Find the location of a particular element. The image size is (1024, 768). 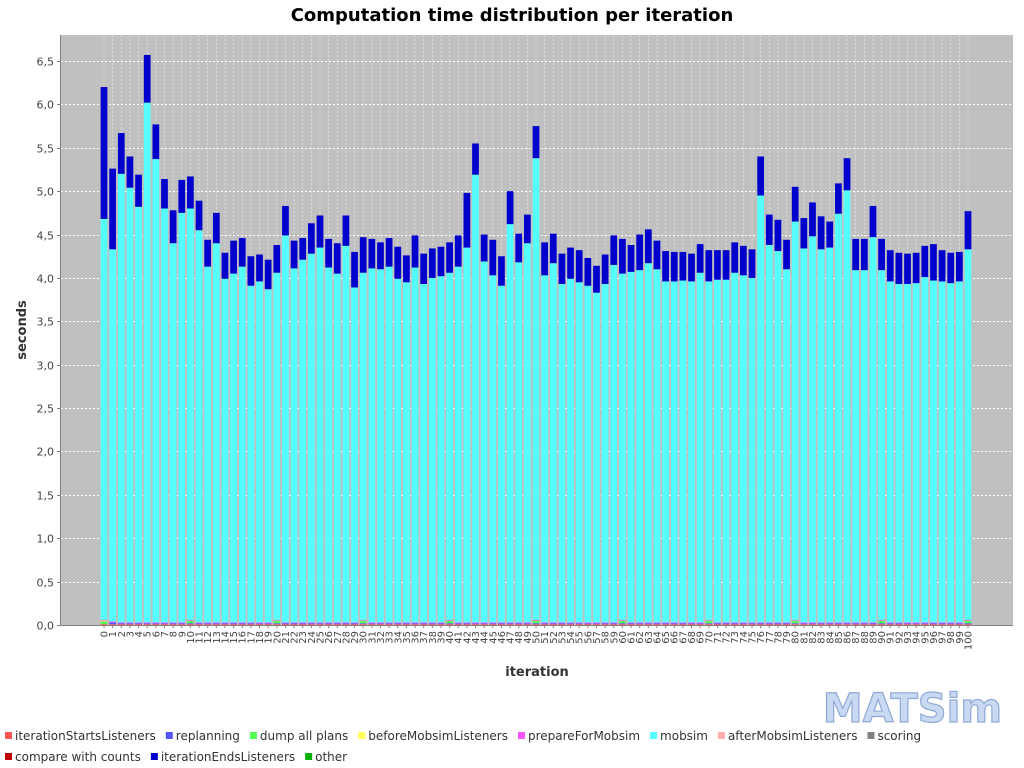

x-tick-label: 50 is located at coordinates (537, 637).